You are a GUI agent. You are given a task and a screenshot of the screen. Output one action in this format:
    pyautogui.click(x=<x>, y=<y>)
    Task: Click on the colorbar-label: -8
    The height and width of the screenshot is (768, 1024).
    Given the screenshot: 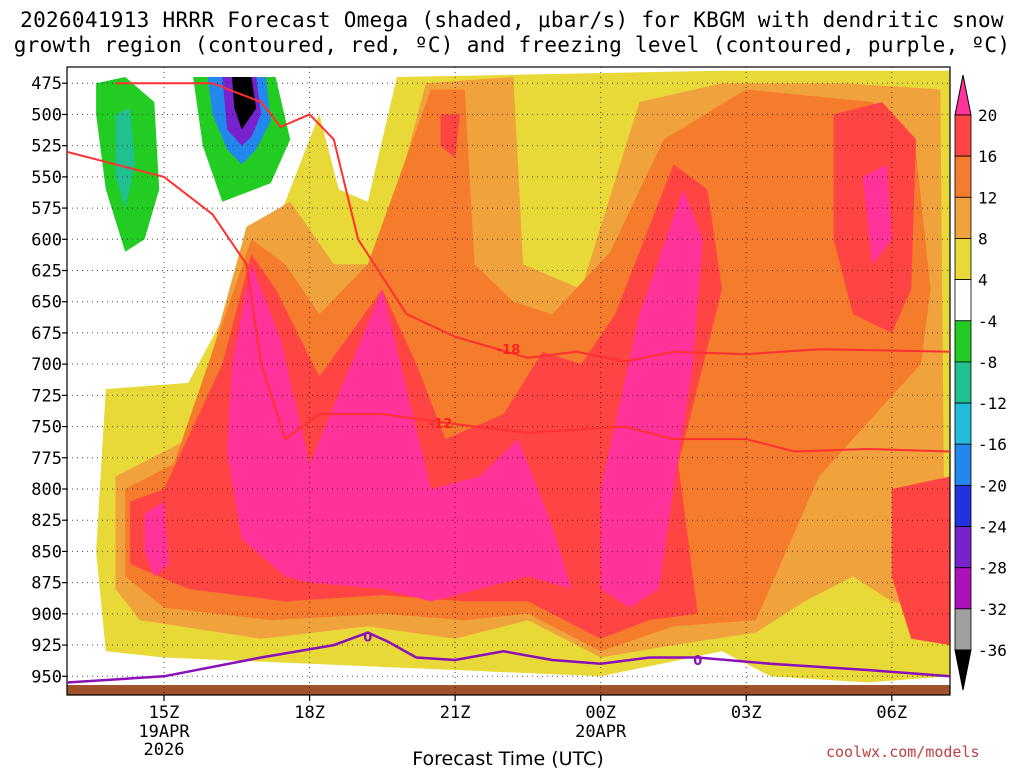 What is the action you would take?
    pyautogui.click(x=987, y=362)
    